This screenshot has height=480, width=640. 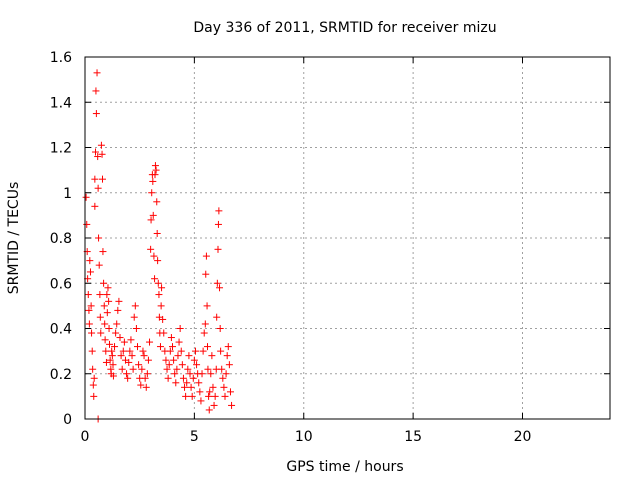 What do you see at coordinates (14, 238) in the screenshot?
I see `y-axis-label: SRMTID / TECUs` at bounding box center [14, 238].